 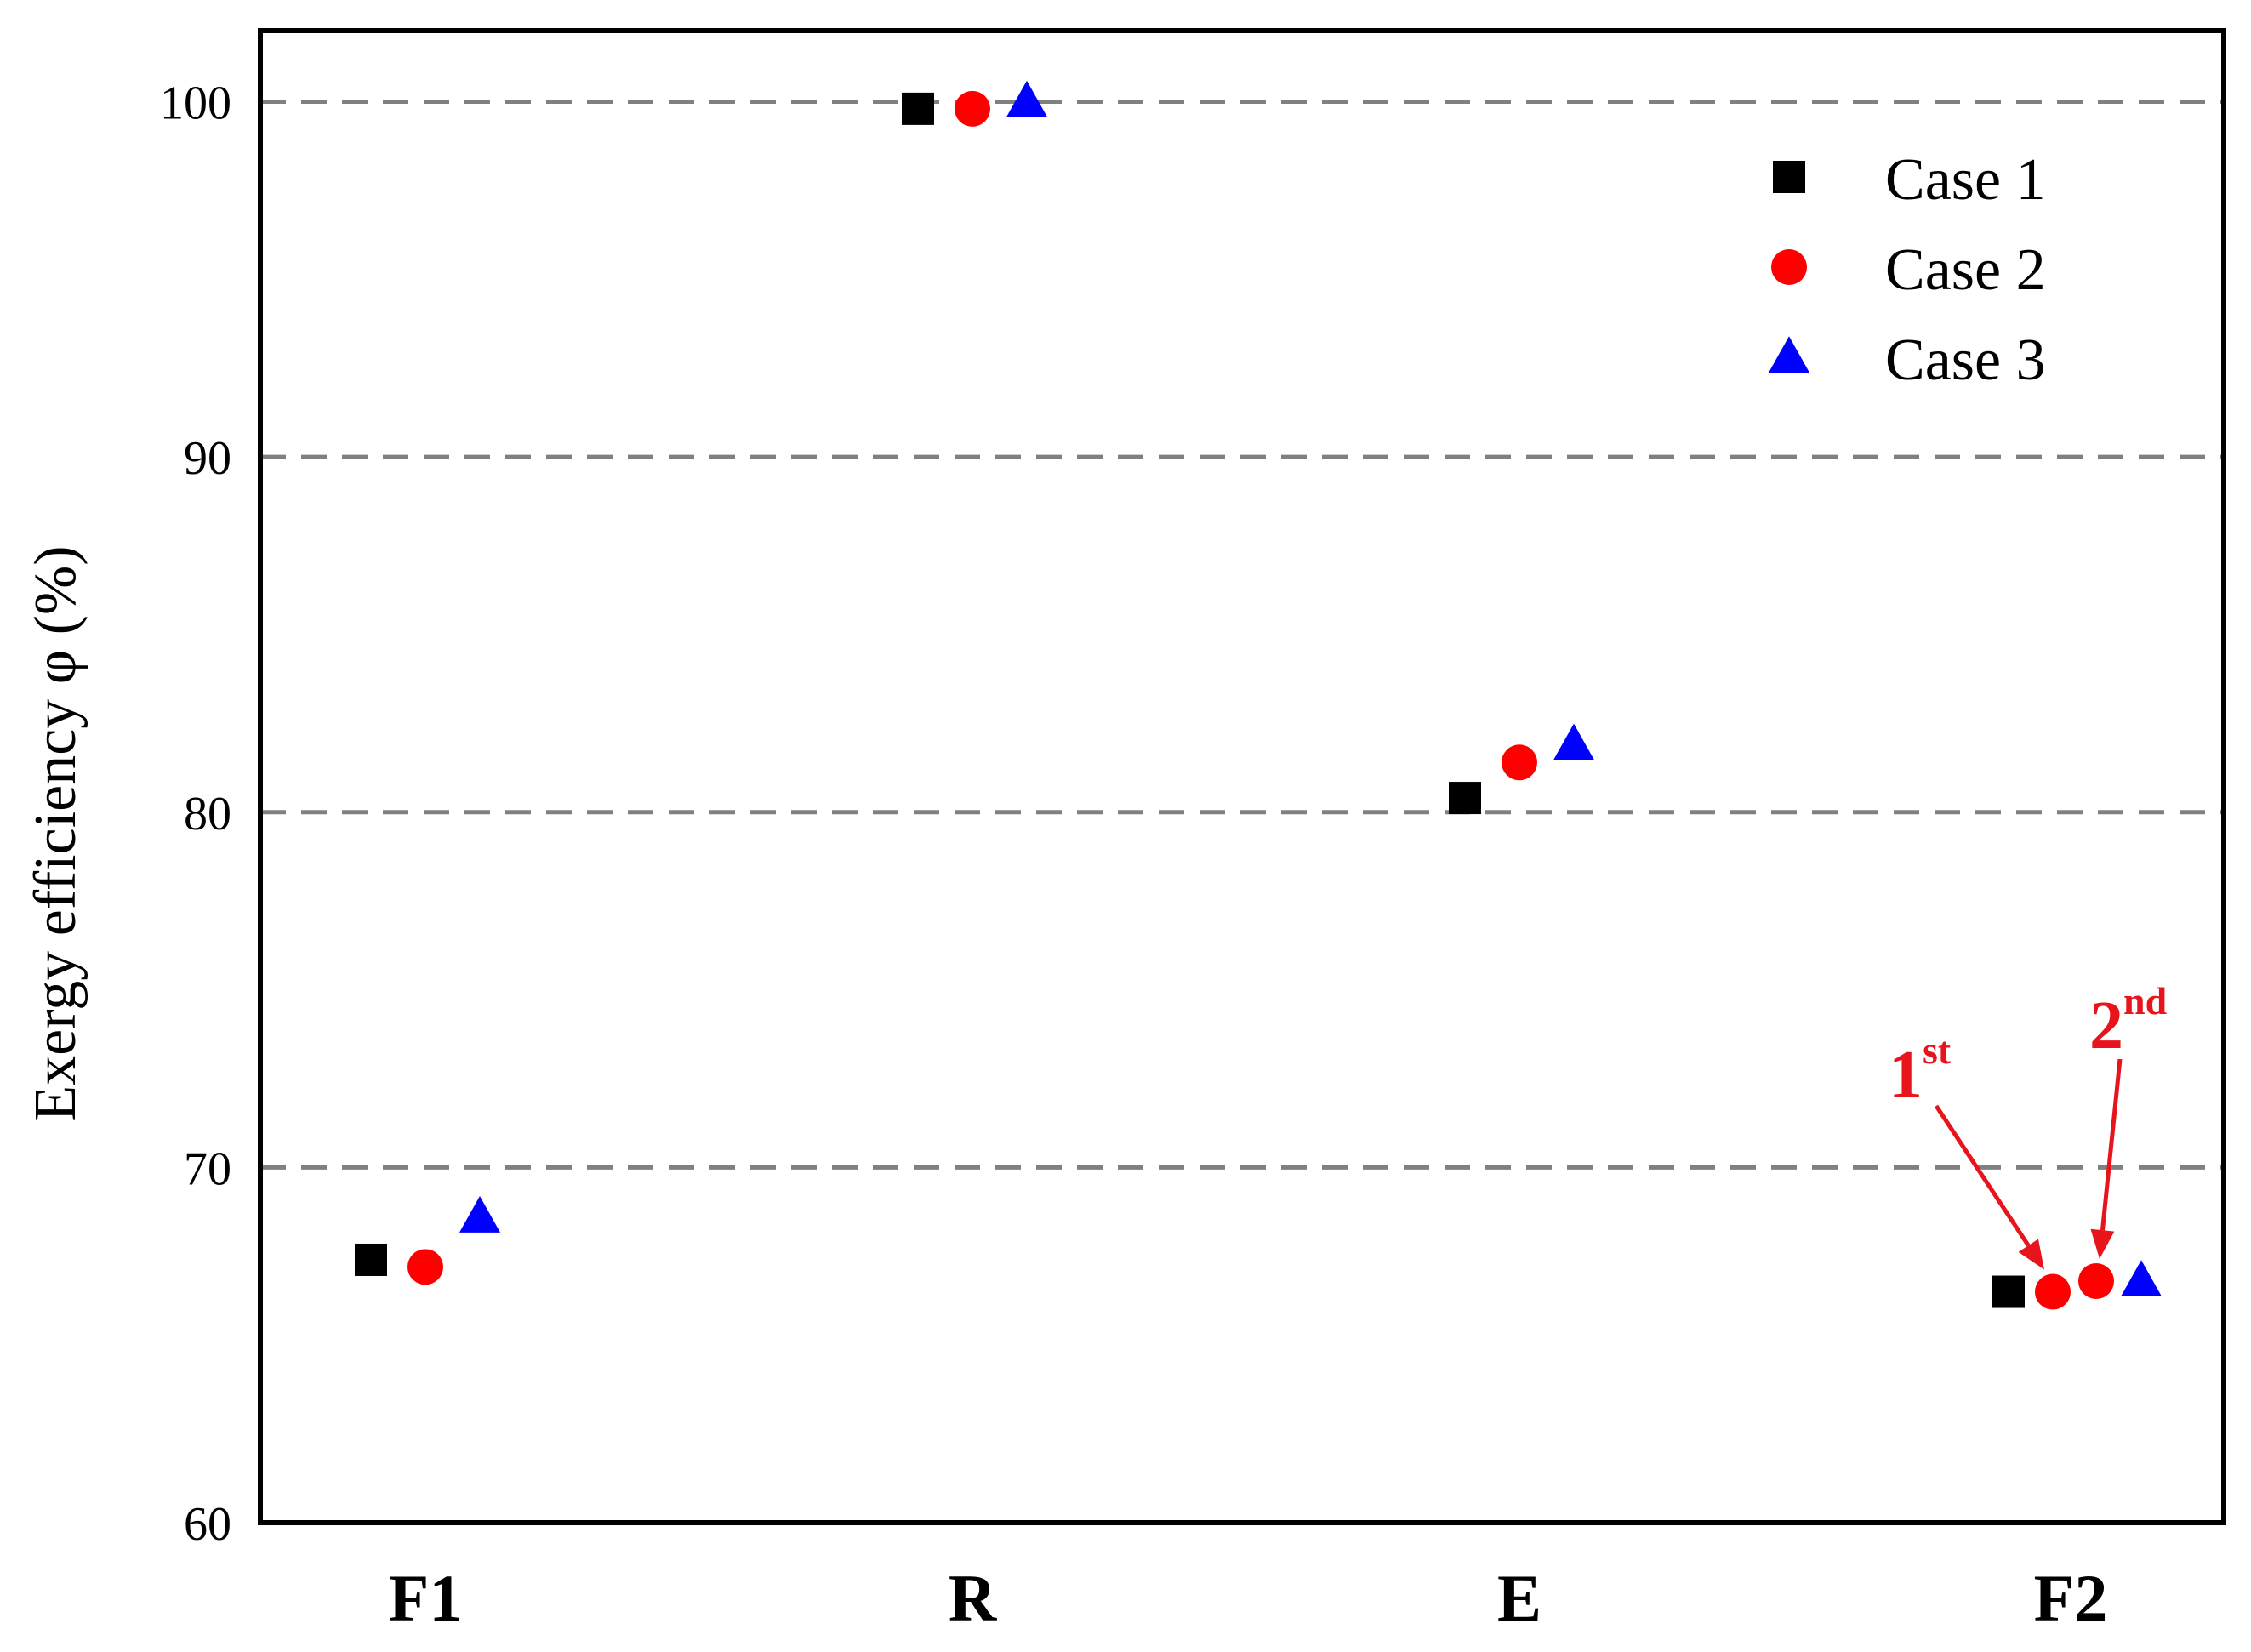 What do you see at coordinates (55, 833) in the screenshot?
I see `y-axis-label: Exergy efficiency φ (%)` at bounding box center [55, 833].